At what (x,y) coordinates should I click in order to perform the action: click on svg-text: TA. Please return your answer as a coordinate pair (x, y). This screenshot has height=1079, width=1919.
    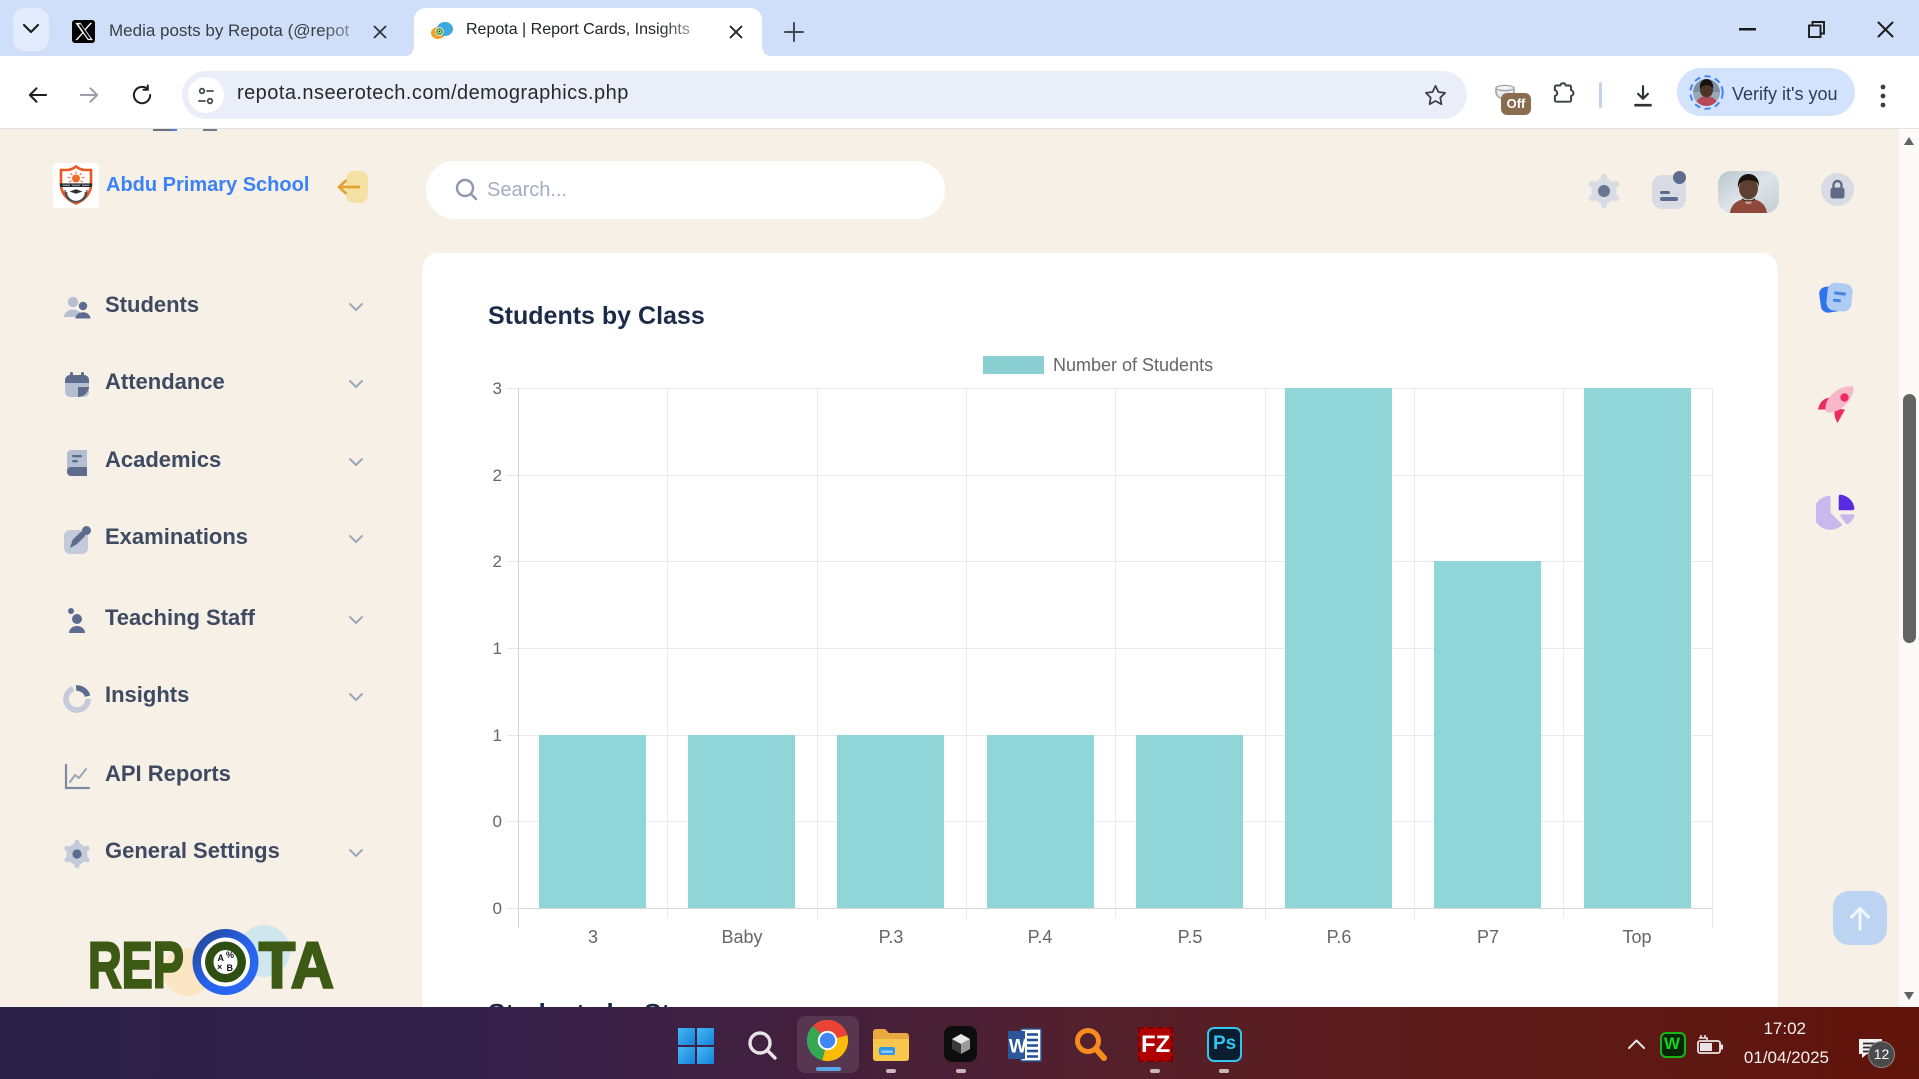
    Looking at the image, I should click on (296, 966).